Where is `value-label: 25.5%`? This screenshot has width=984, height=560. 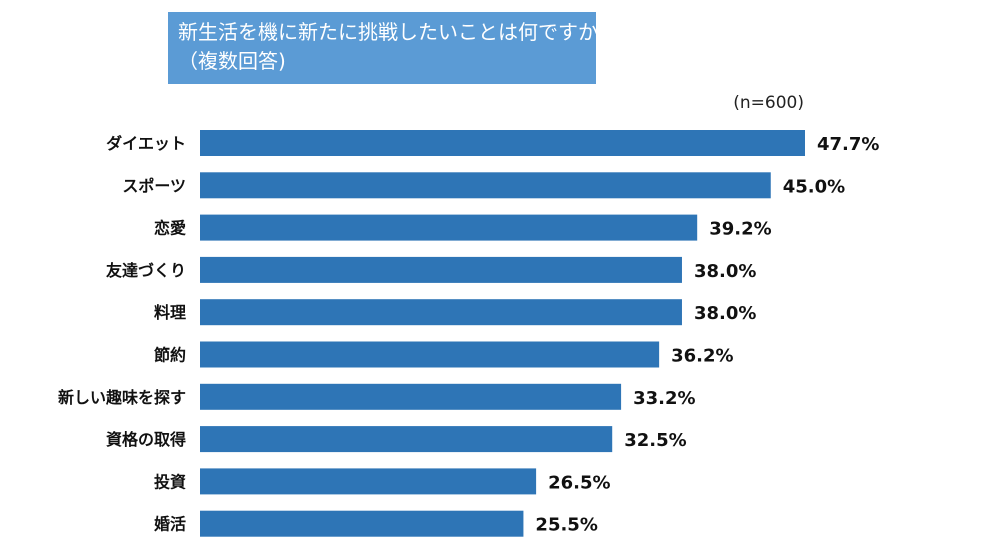 value-label: 25.5% is located at coordinates (566, 525).